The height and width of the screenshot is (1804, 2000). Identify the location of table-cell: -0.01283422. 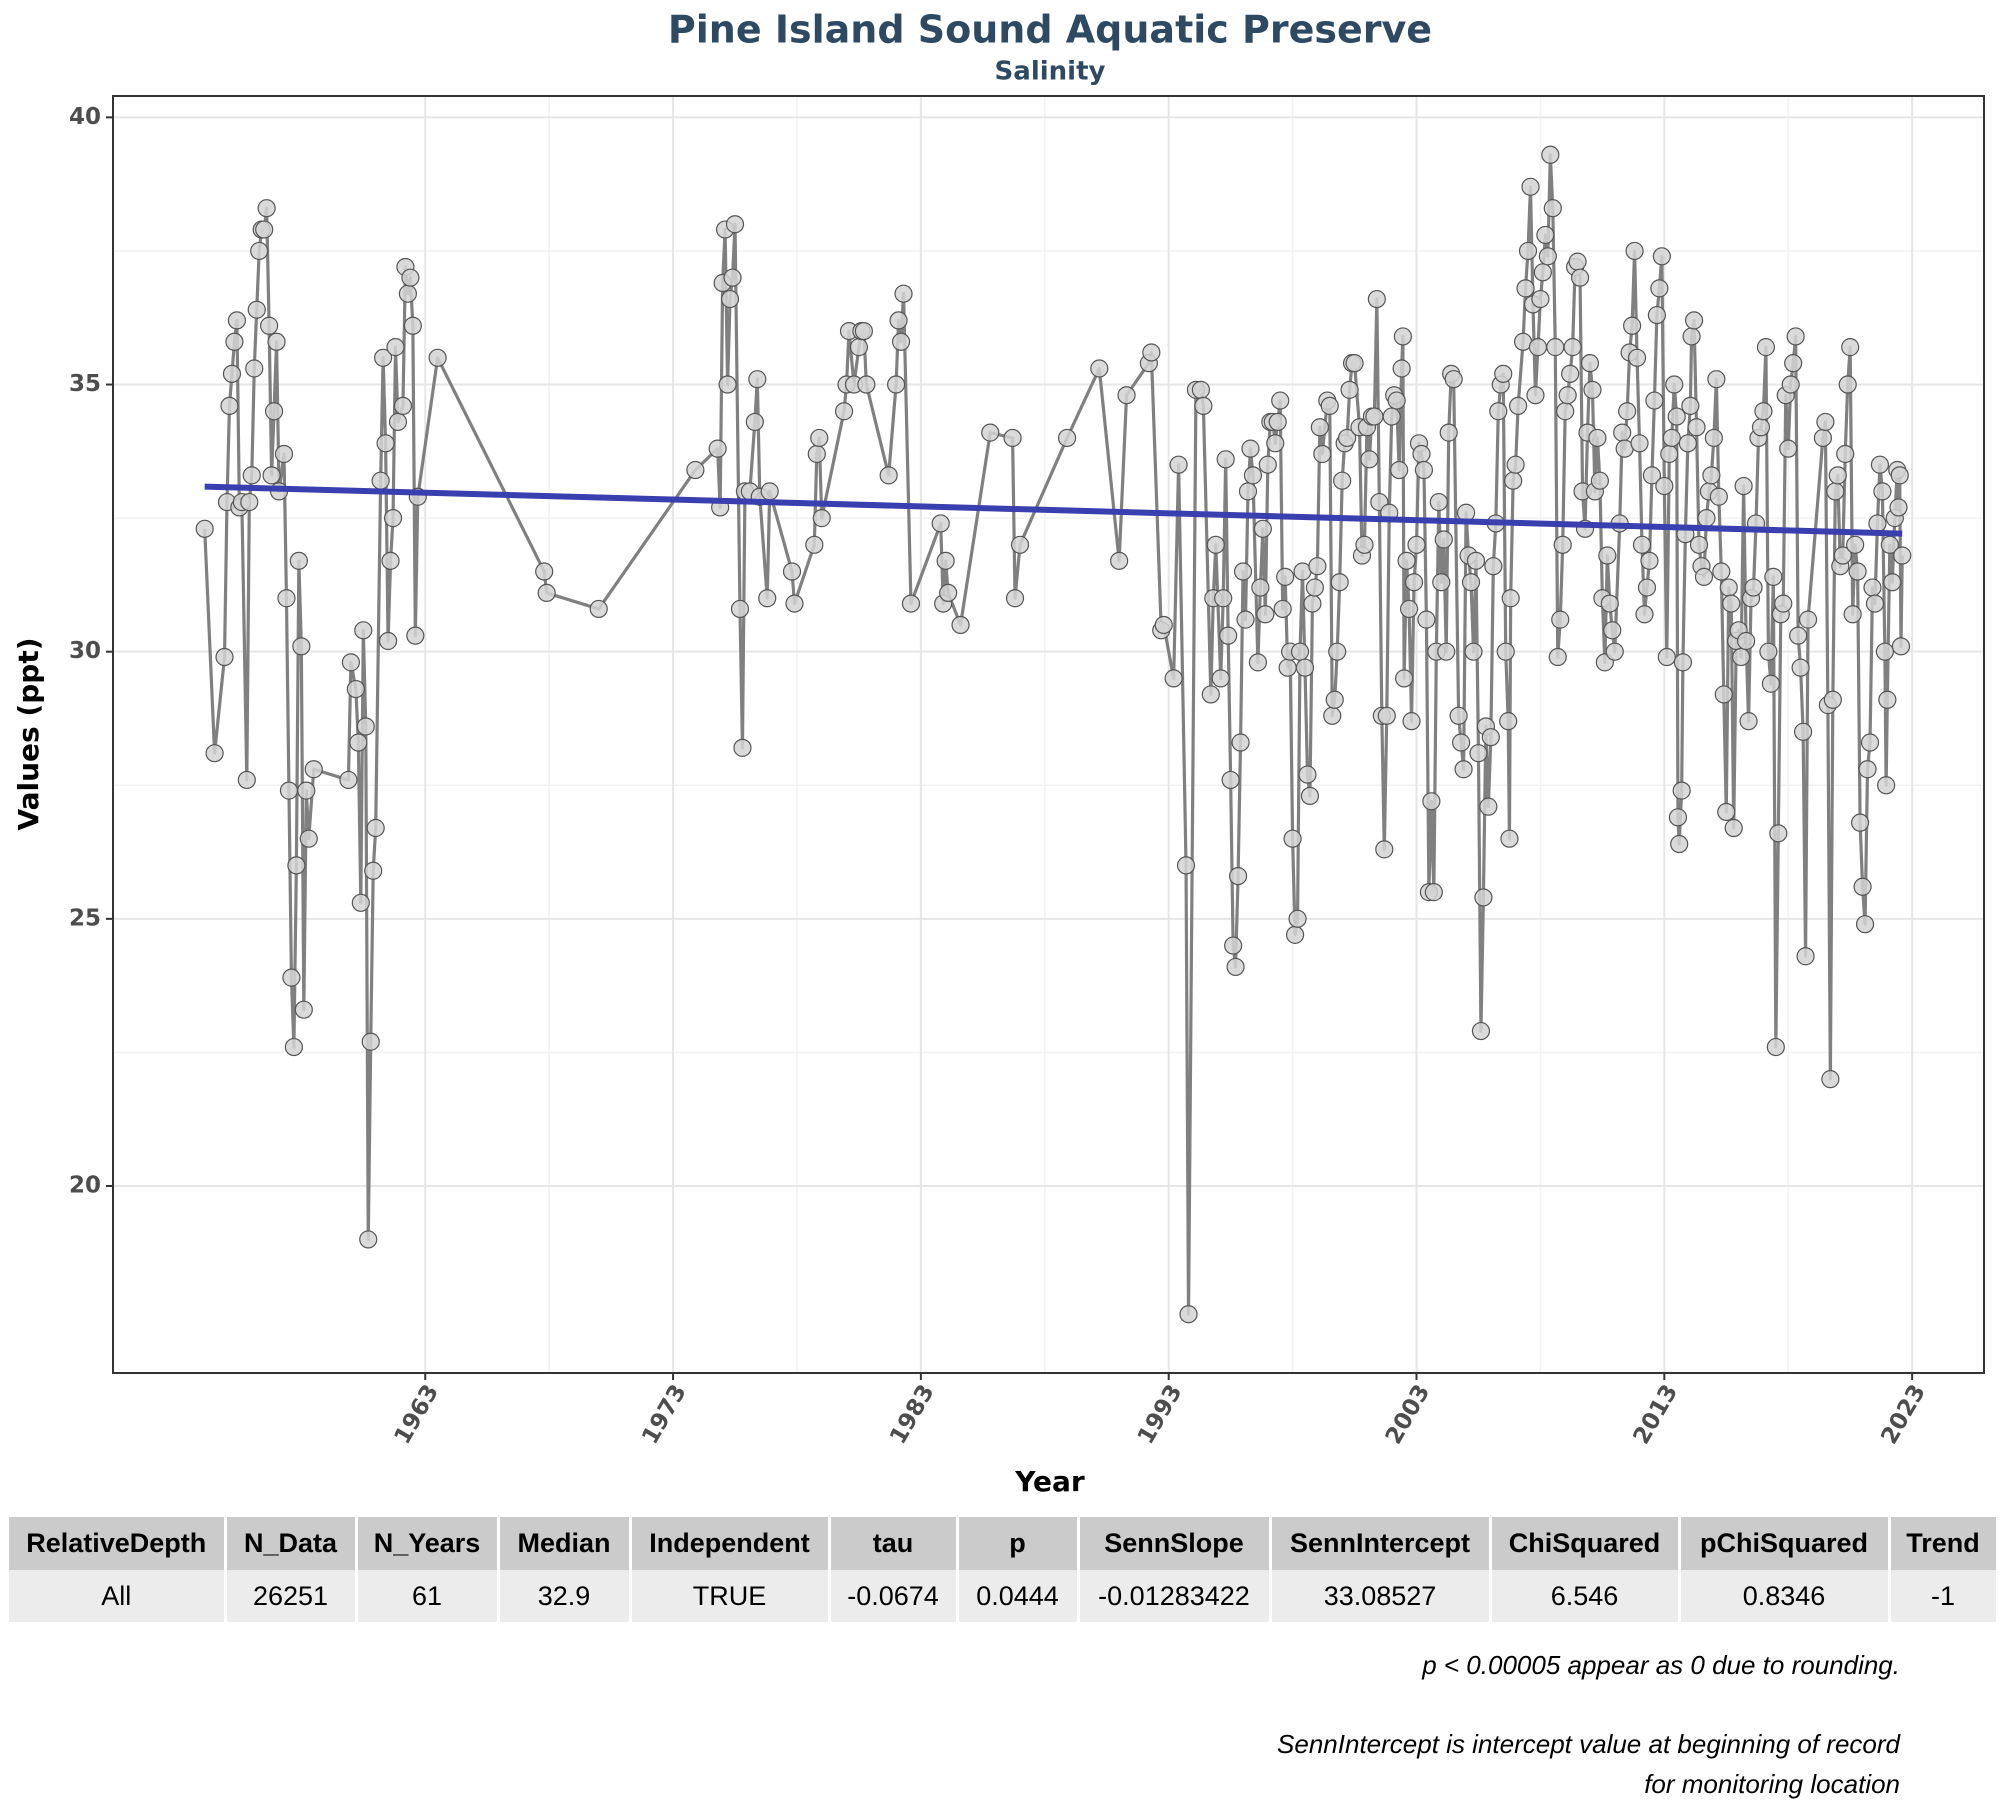
(1175, 1596).